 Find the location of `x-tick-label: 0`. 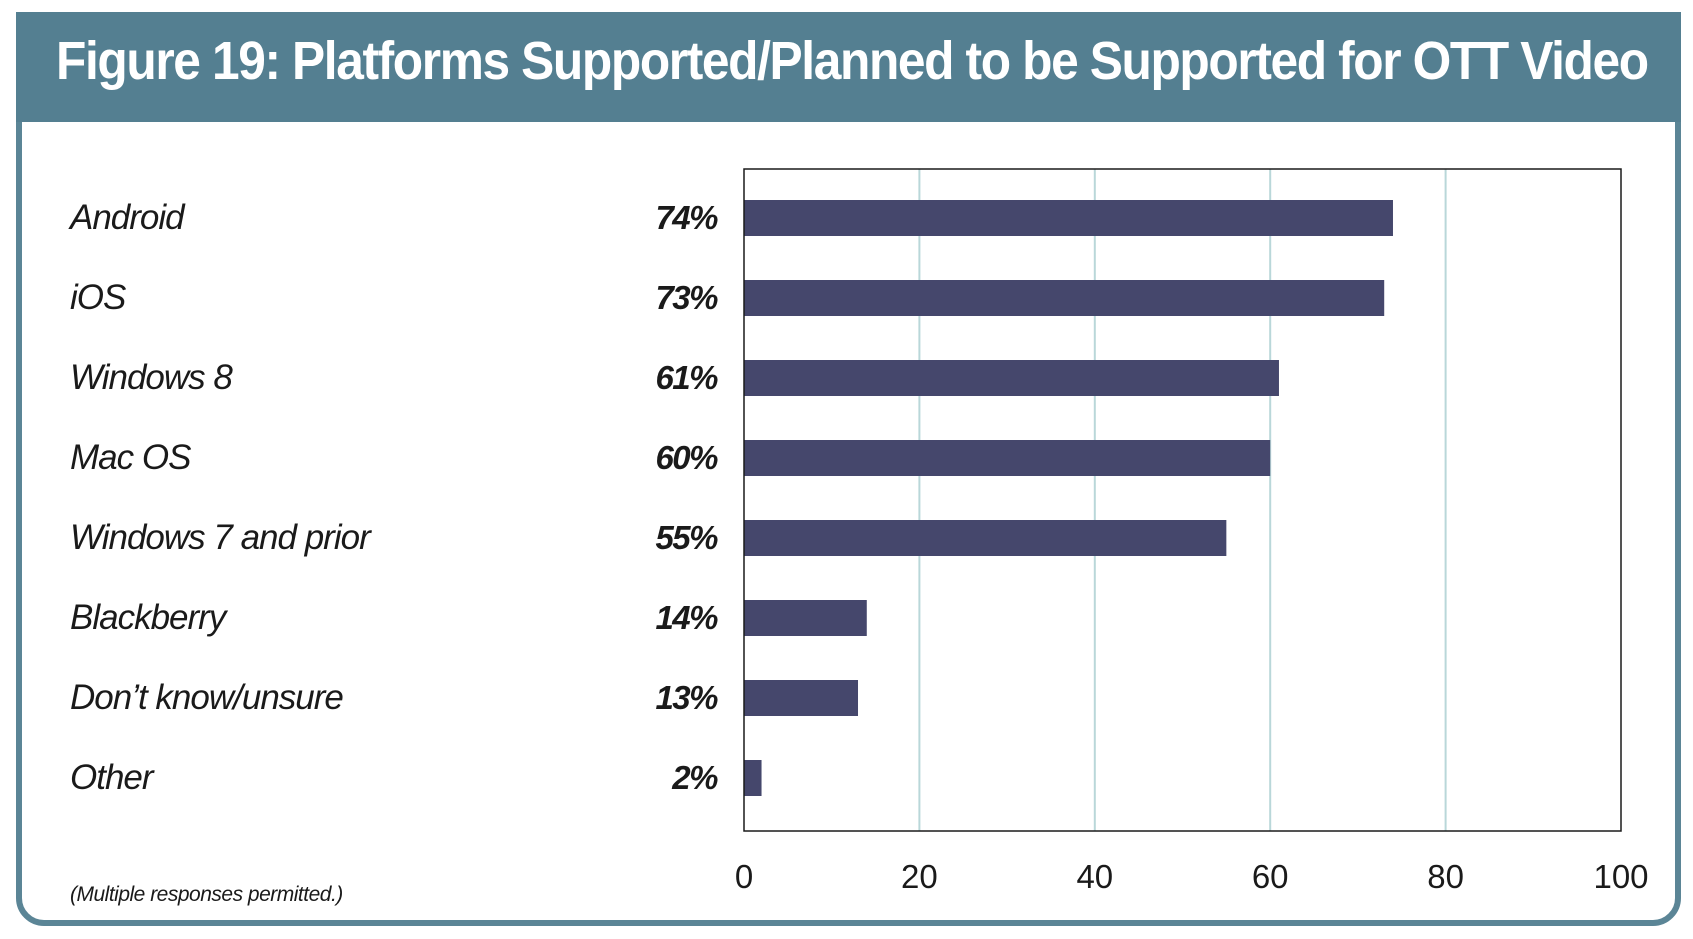

x-tick-label: 0 is located at coordinates (744, 876).